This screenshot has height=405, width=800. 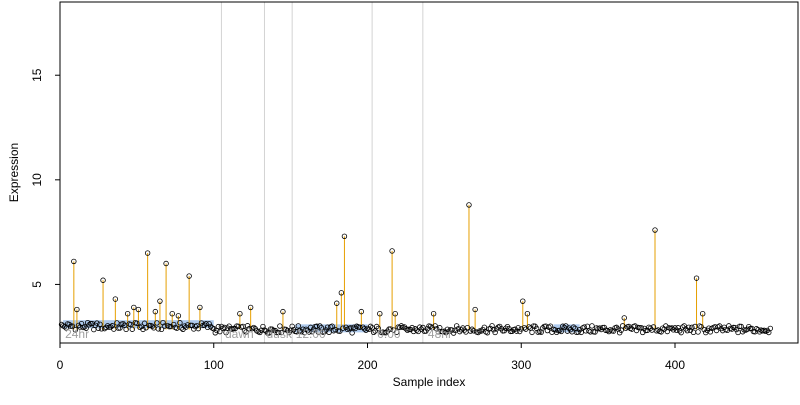 I want to click on section-label: dawn, so click(x=239, y=334).